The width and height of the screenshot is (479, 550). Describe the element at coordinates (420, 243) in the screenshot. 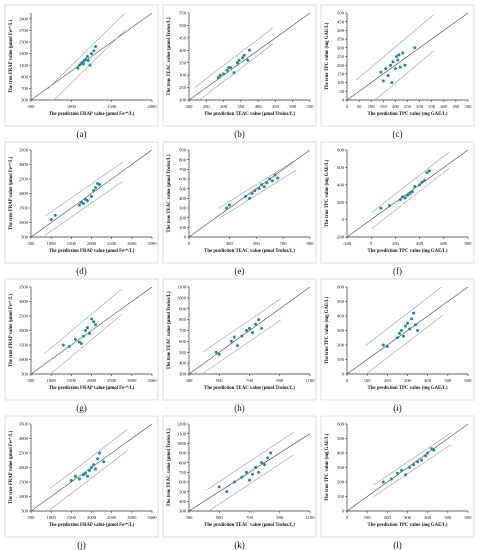

I see `x-tick-label: 400` at that location.